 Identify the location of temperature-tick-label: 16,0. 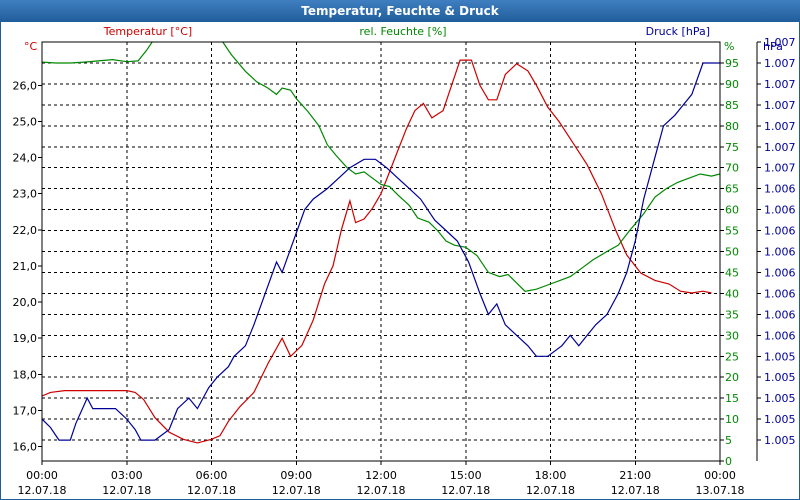
(25, 447).